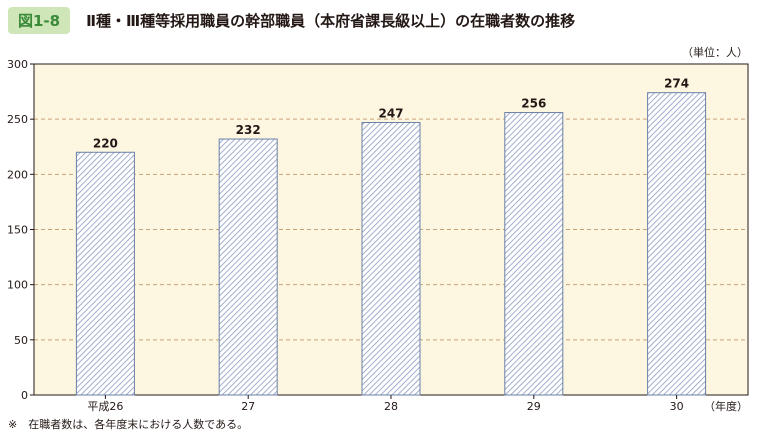 The height and width of the screenshot is (440, 760). I want to click on unit-label: （単位：人）, so click(715, 52).